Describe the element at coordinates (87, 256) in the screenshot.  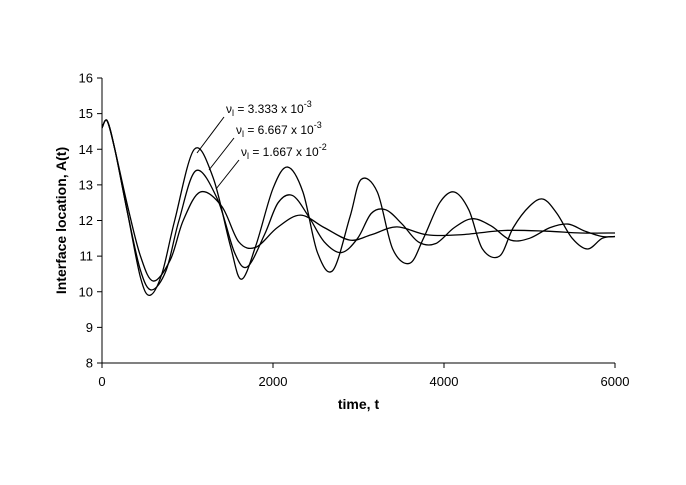
I see `y-tick-label: 11` at that location.